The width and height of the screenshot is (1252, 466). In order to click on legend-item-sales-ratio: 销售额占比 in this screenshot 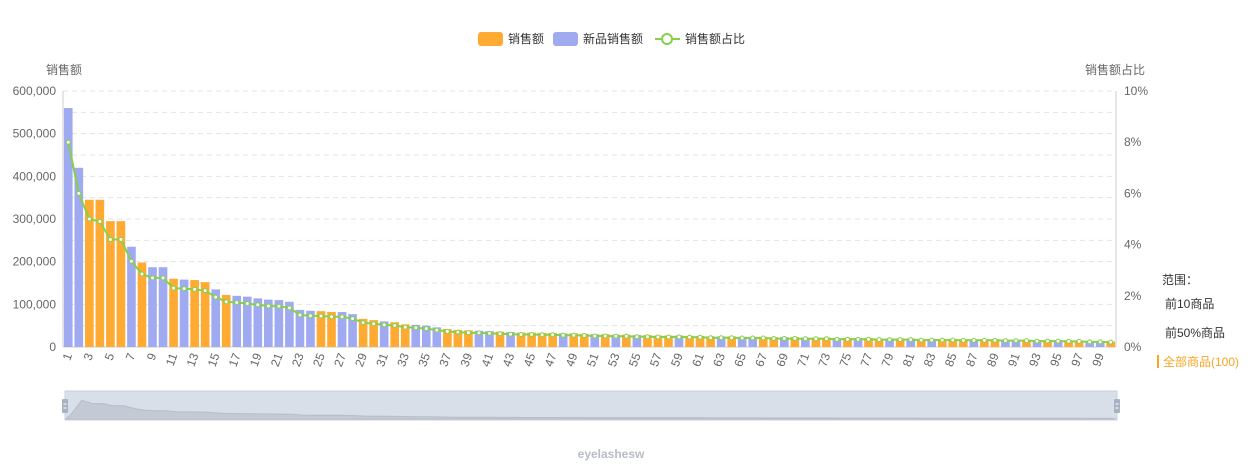, I will do `click(700, 38)`.